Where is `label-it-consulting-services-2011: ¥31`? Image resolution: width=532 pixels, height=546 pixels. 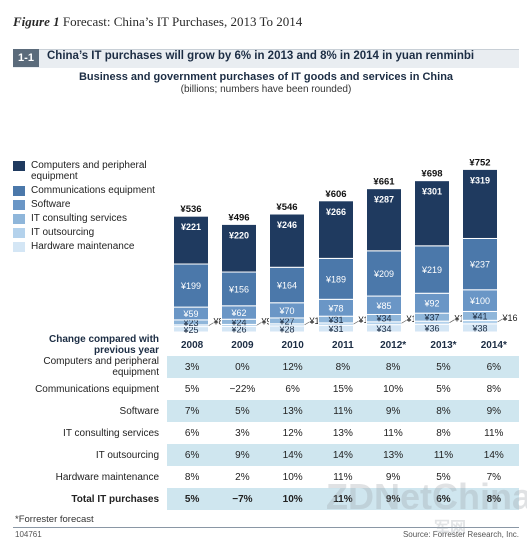 label-it-consulting-services-2011: ¥31 is located at coordinates (335, 320).